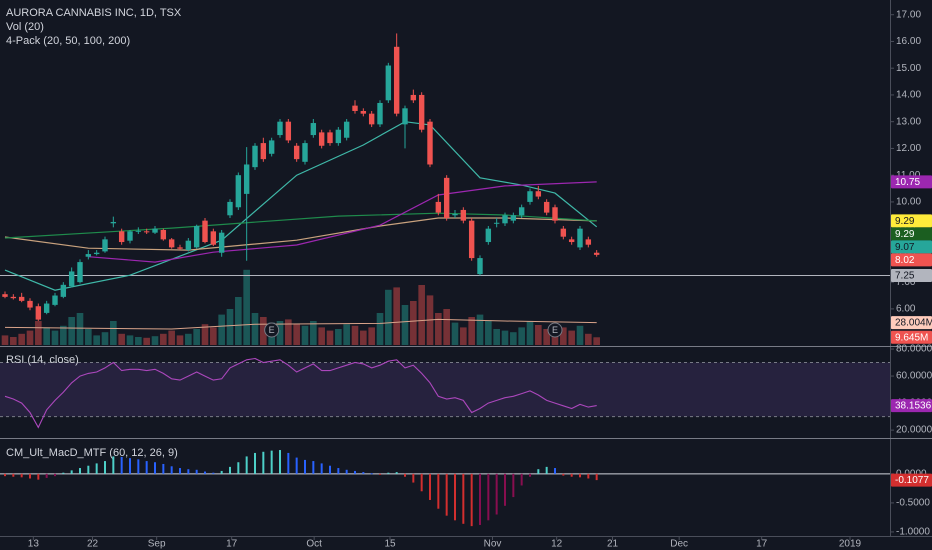 Image resolution: width=932 pixels, height=550 pixels. Describe the element at coordinates (913, 503) in the screenshot. I see `y-tick-label: -0.5000` at that location.